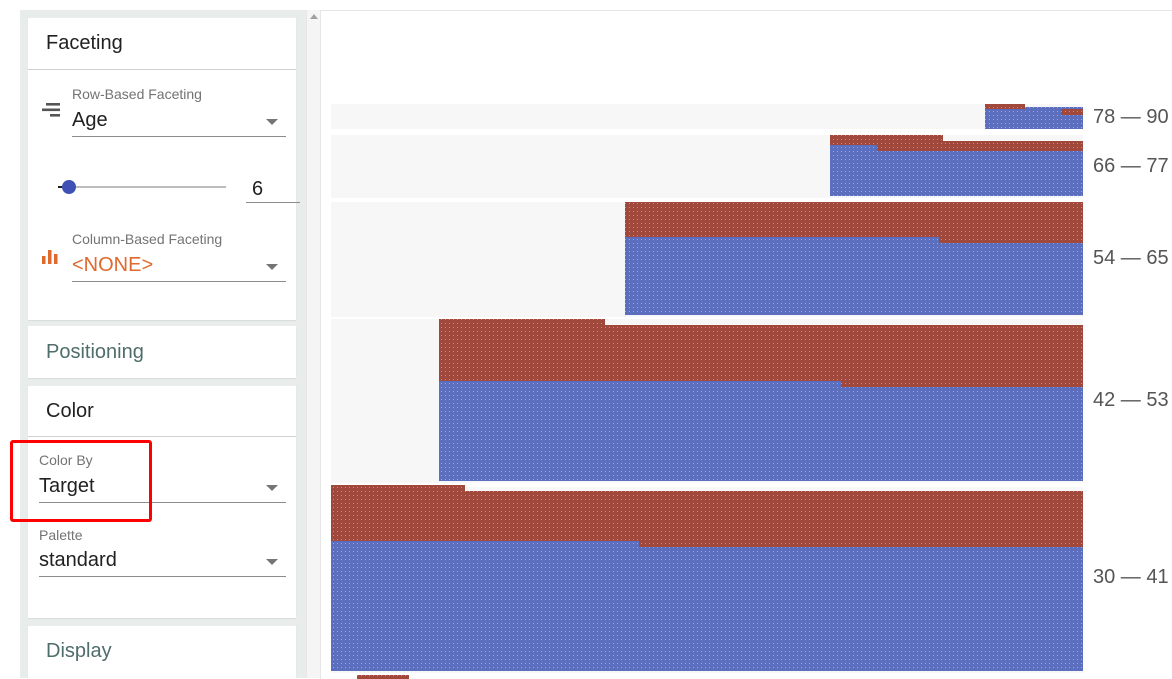 The height and width of the screenshot is (679, 1172). Describe the element at coordinates (314, 16) in the screenshot. I see `scroll-up-icon` at that location.